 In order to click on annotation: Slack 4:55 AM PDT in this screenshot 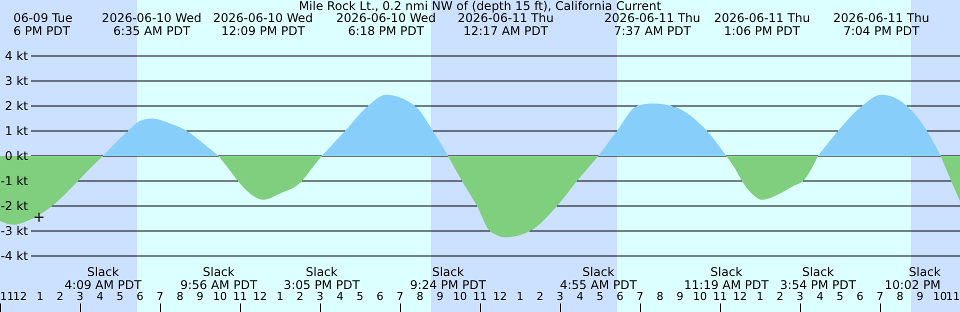, I will do `click(599, 278)`.